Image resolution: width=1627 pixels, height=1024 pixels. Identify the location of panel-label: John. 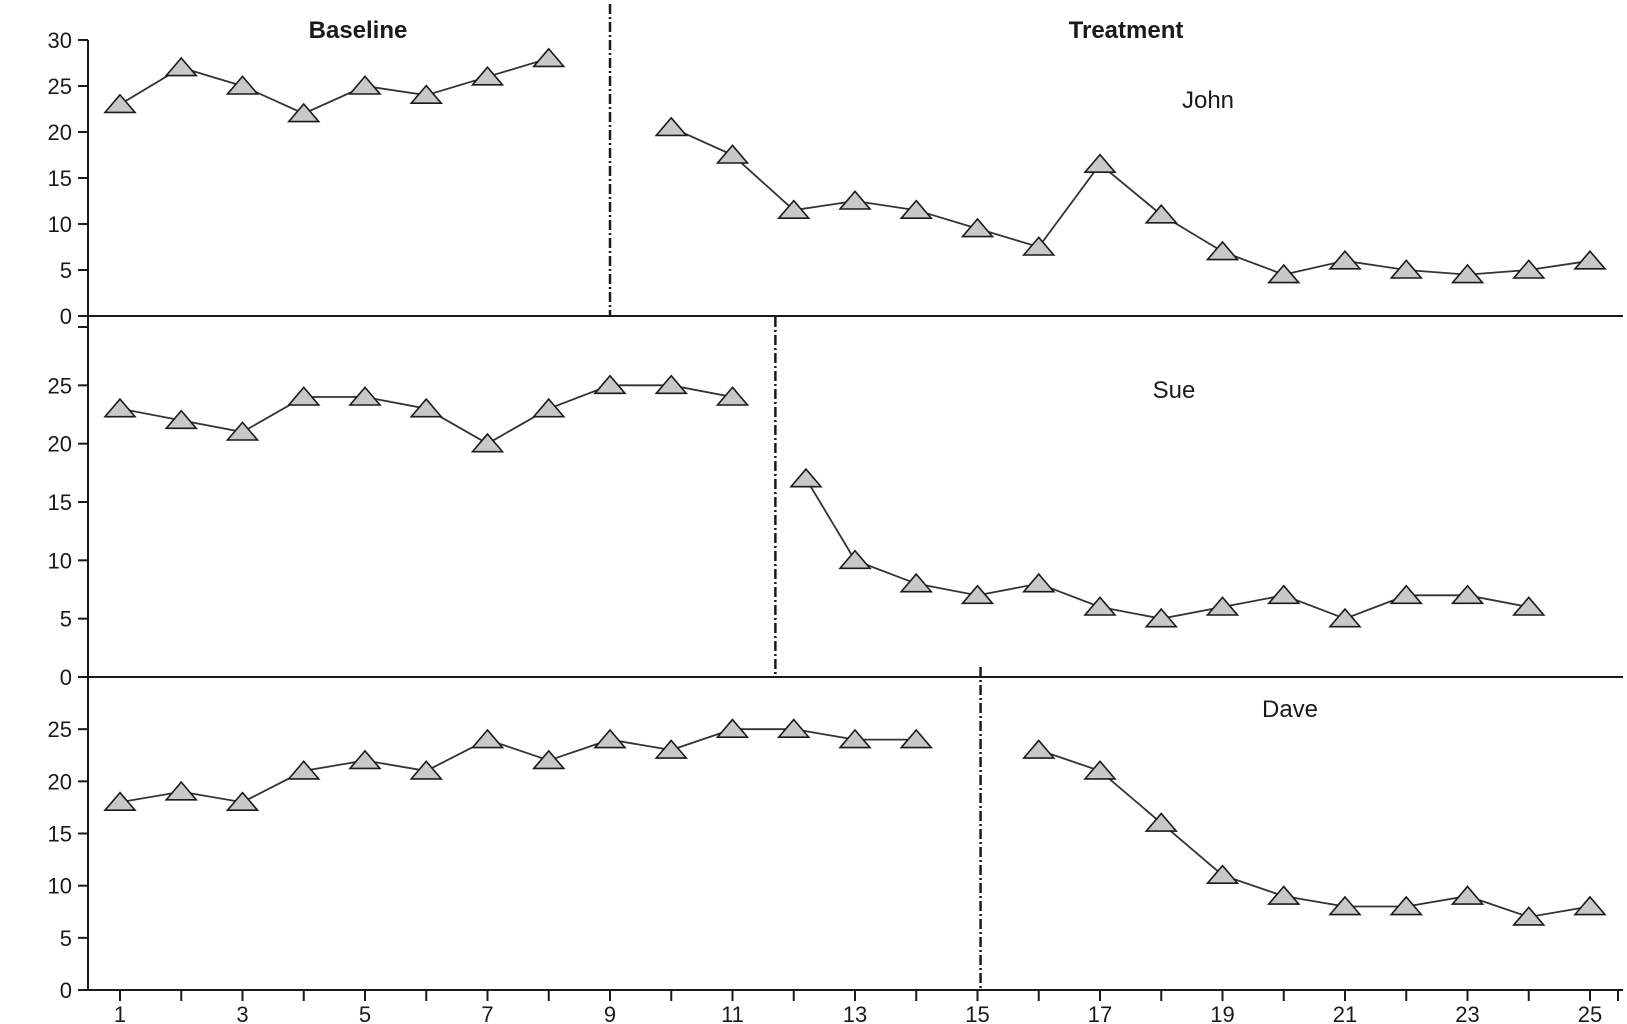
(1208, 100).